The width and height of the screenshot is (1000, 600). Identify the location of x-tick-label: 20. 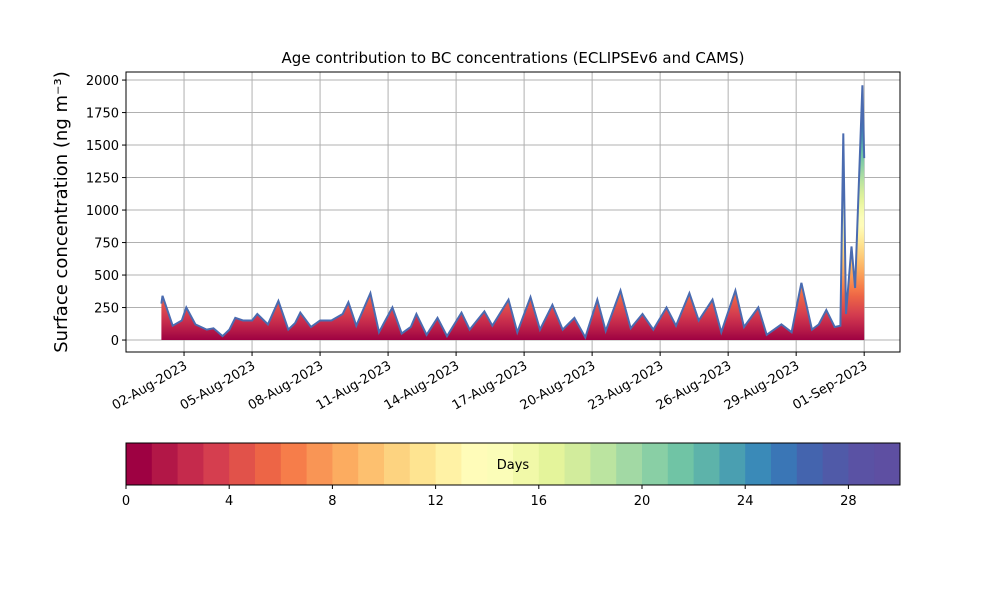
(642, 501).